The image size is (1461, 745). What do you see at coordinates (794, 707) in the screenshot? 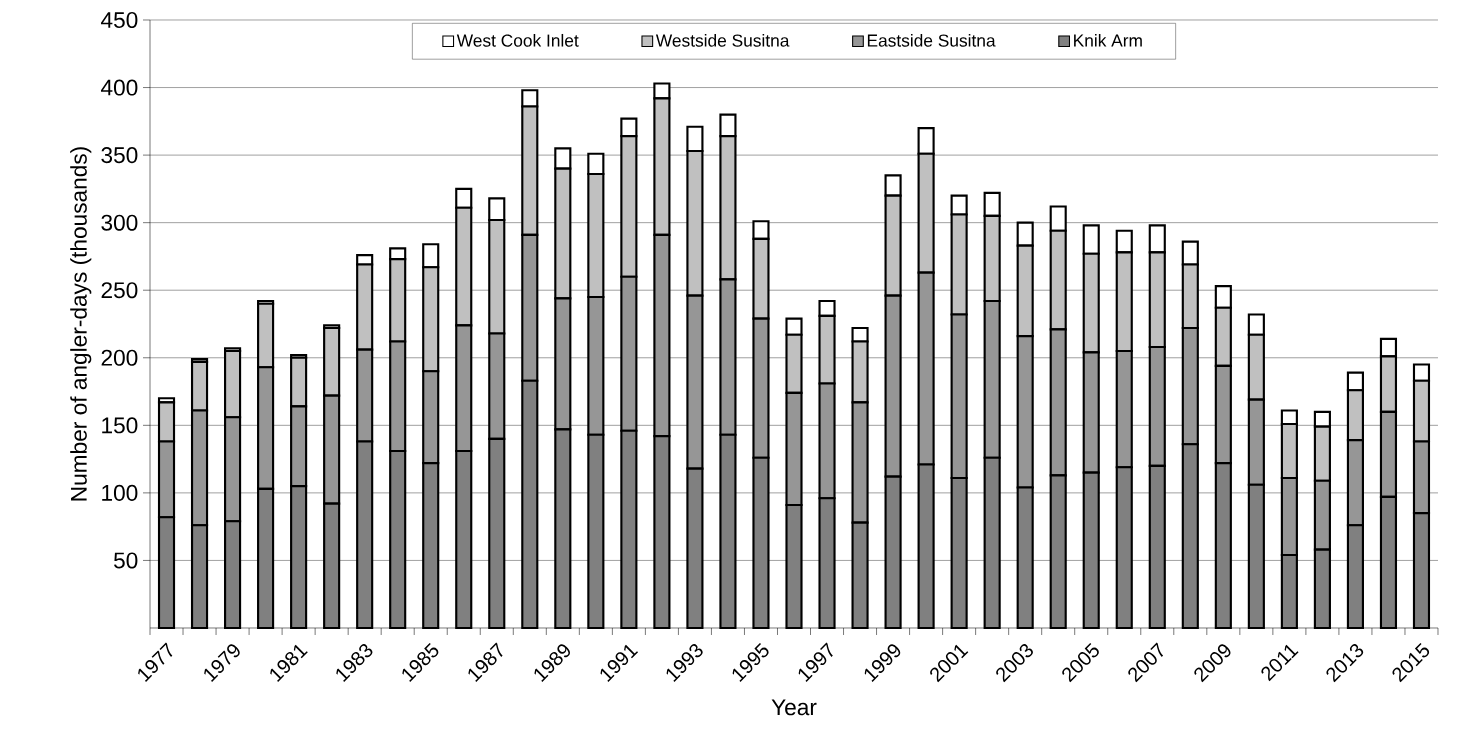
I see `x-axis-title: Year` at bounding box center [794, 707].